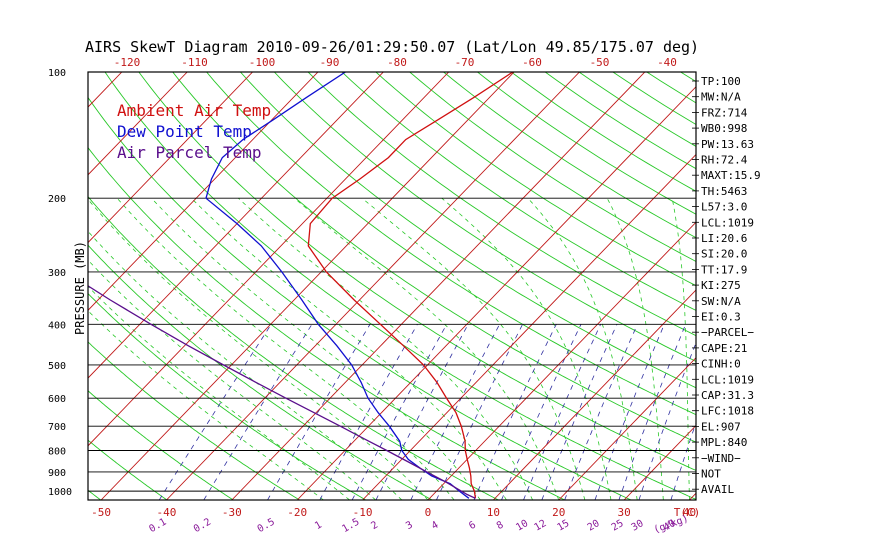  What do you see at coordinates (57, 452) in the screenshot?
I see `pressure-tick-label: 800` at bounding box center [57, 452].